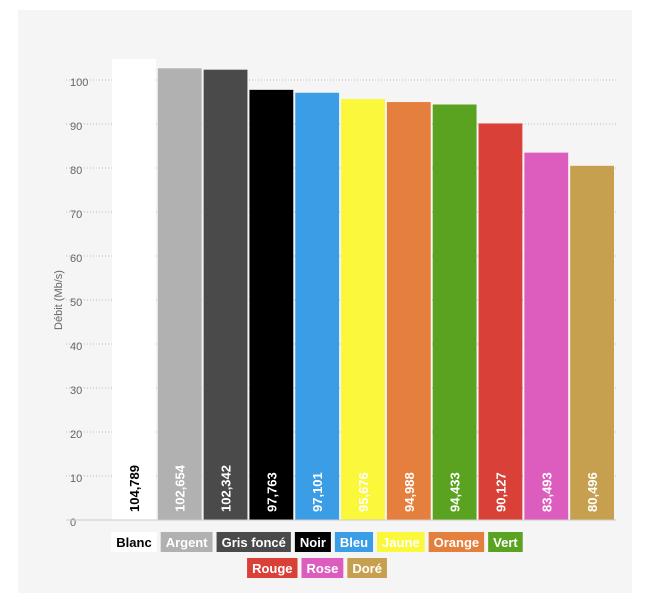 This screenshot has height=611, width=651. Describe the element at coordinates (180, 488) in the screenshot. I see `value-label: 102,654` at that location.